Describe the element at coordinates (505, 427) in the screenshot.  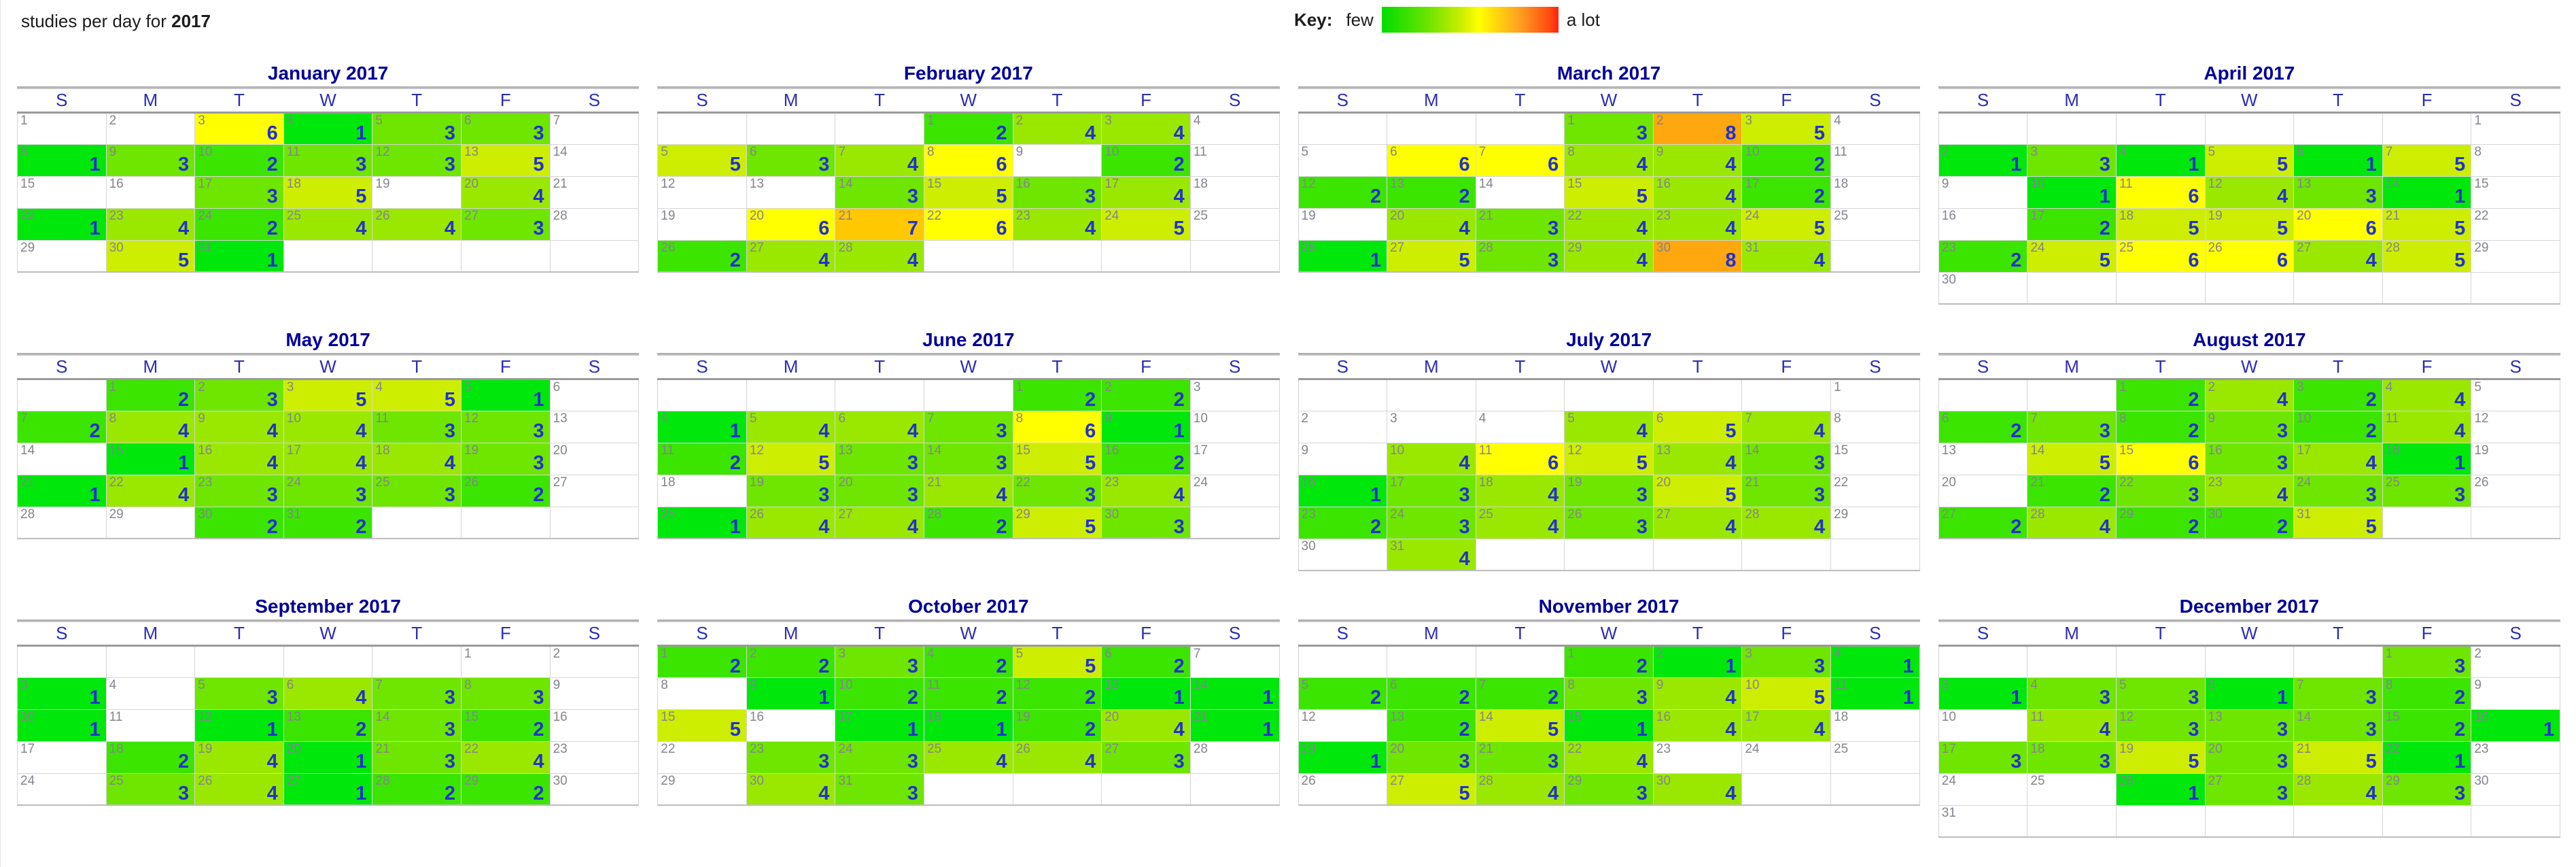
I see `day-cell: 12 3` at that location.